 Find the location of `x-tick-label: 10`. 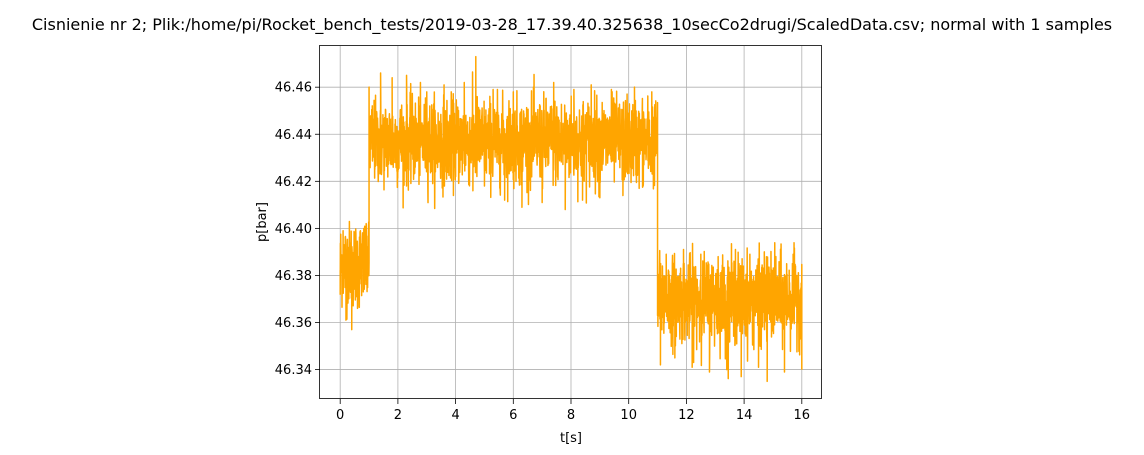

x-tick-label: 10 is located at coordinates (628, 415).